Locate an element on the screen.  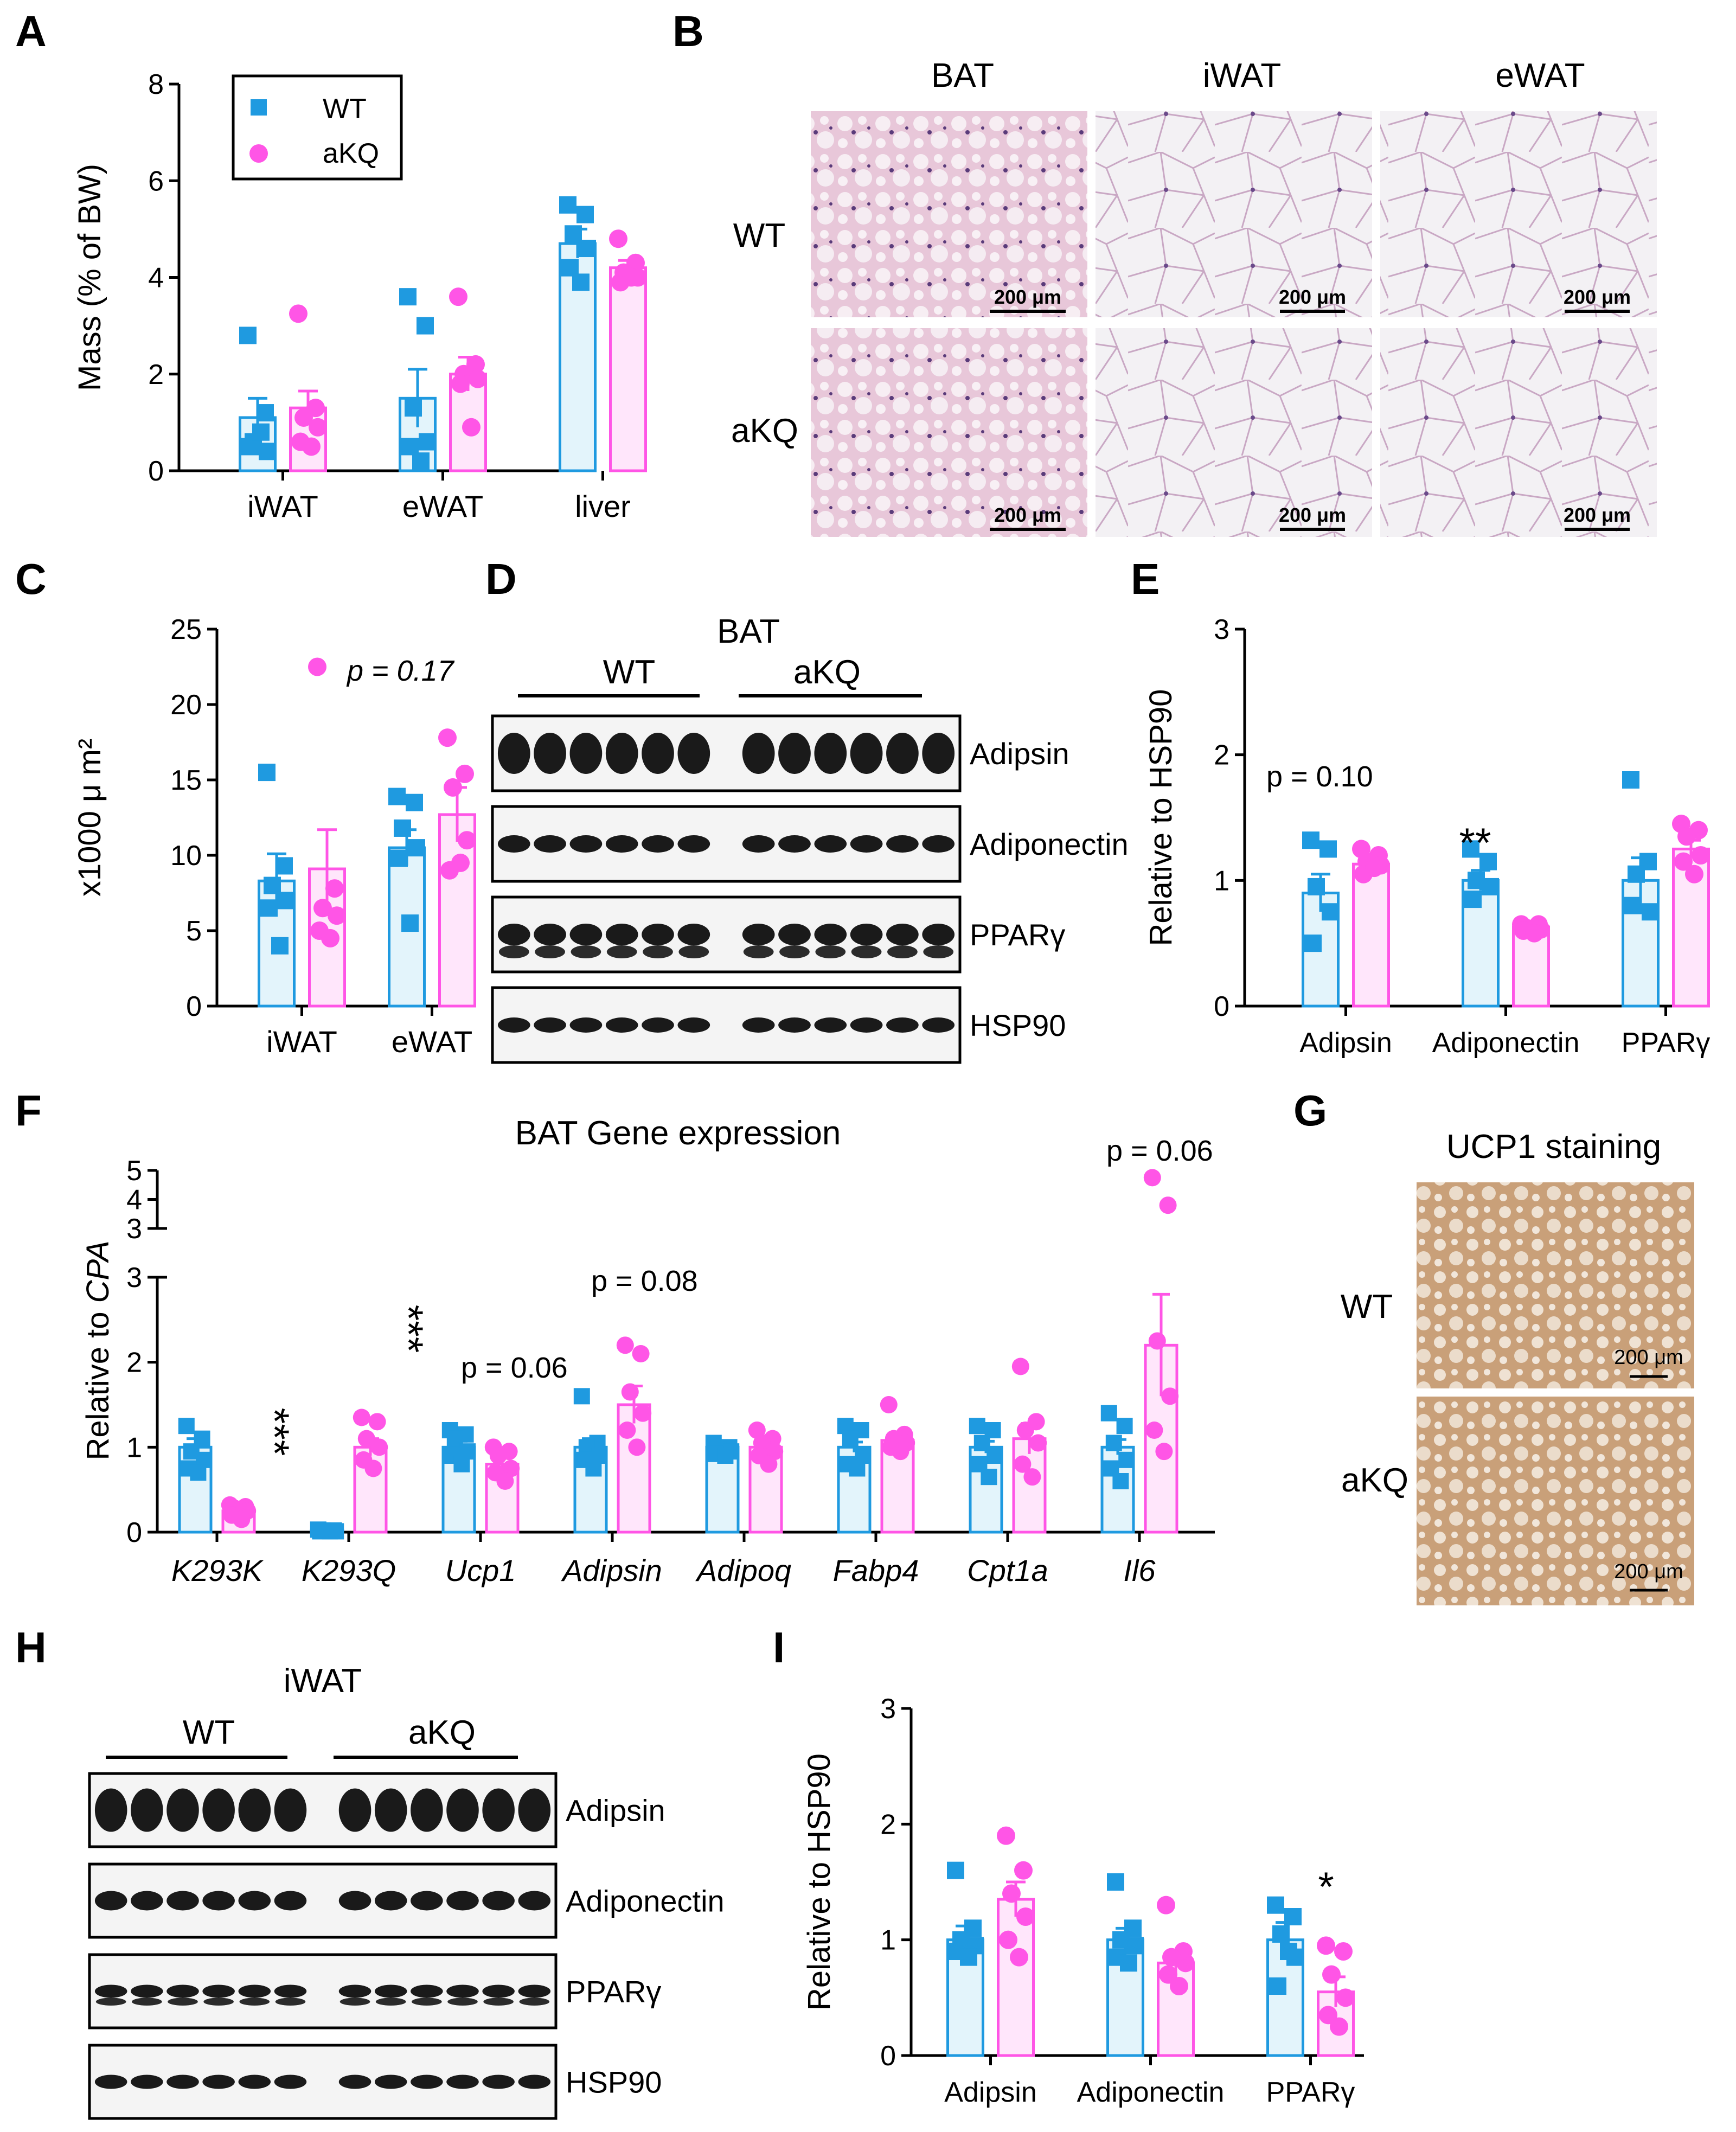
c-pvalue: p = 0.17 is located at coordinates (400, 671).